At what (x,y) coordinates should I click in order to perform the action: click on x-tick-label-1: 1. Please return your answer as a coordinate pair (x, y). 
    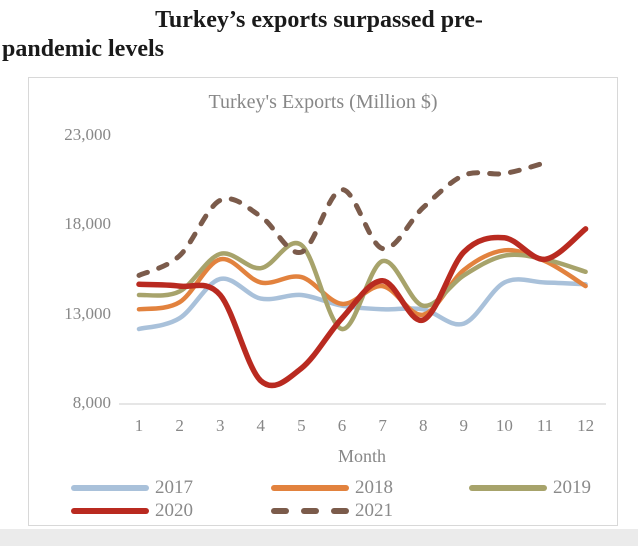
    Looking at the image, I should click on (139, 425).